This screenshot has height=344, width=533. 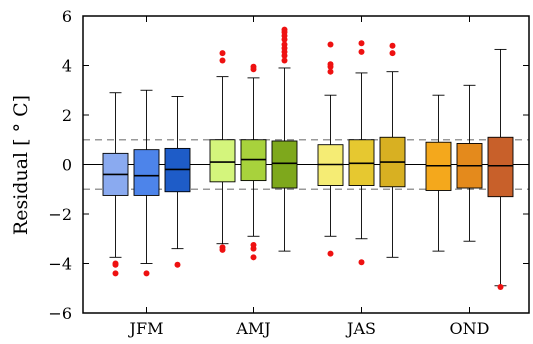 What do you see at coordinates (146, 328) in the screenshot?
I see `x-tick-label: JFM` at bounding box center [146, 328].